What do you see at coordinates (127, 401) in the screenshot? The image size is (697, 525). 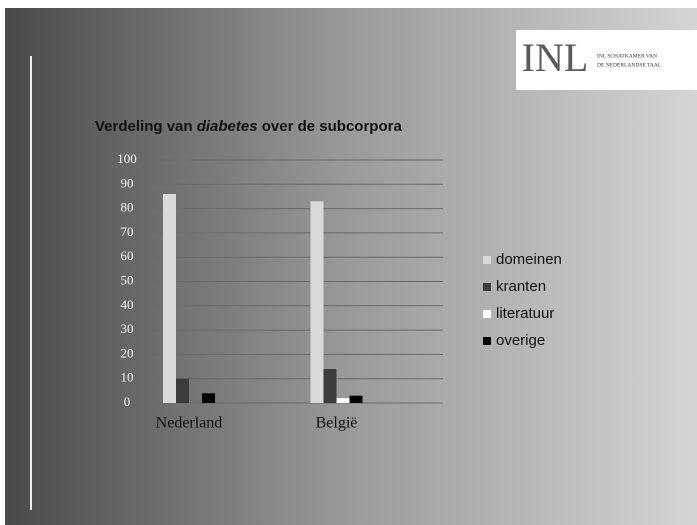 I see `y-tick-label: 0` at bounding box center [127, 401].